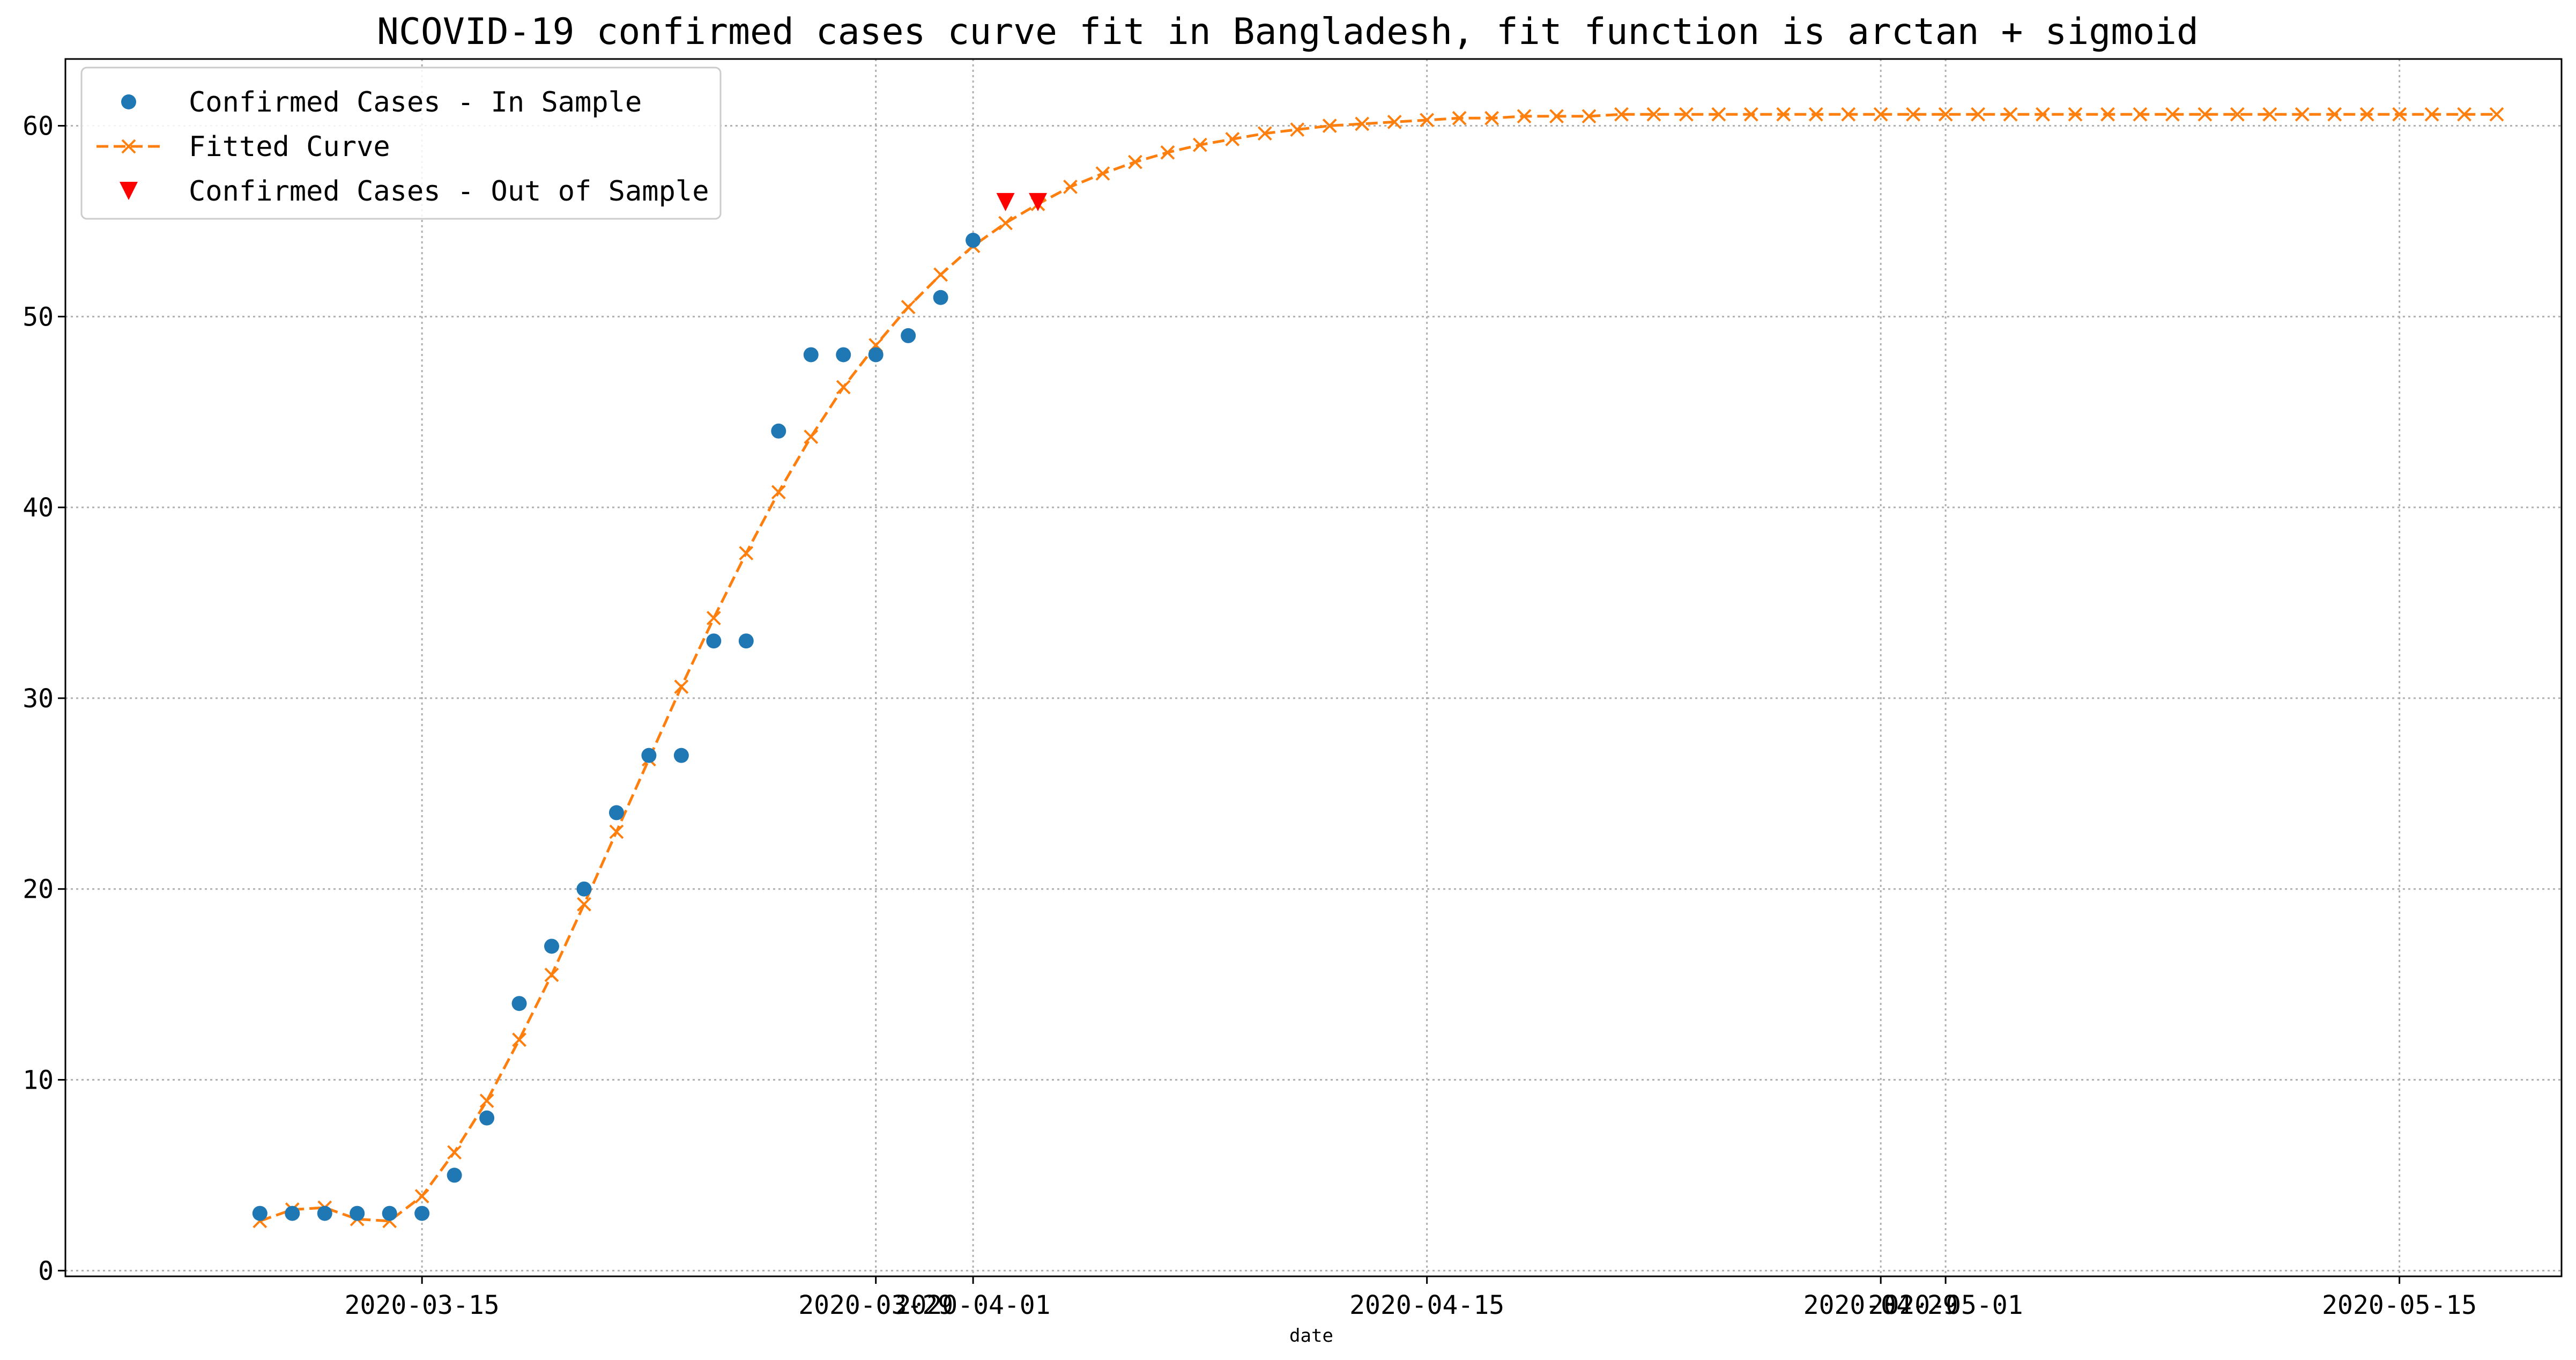  What do you see at coordinates (1427, 1305) in the screenshot?
I see `x-tick-label: 2020-04-15` at bounding box center [1427, 1305].